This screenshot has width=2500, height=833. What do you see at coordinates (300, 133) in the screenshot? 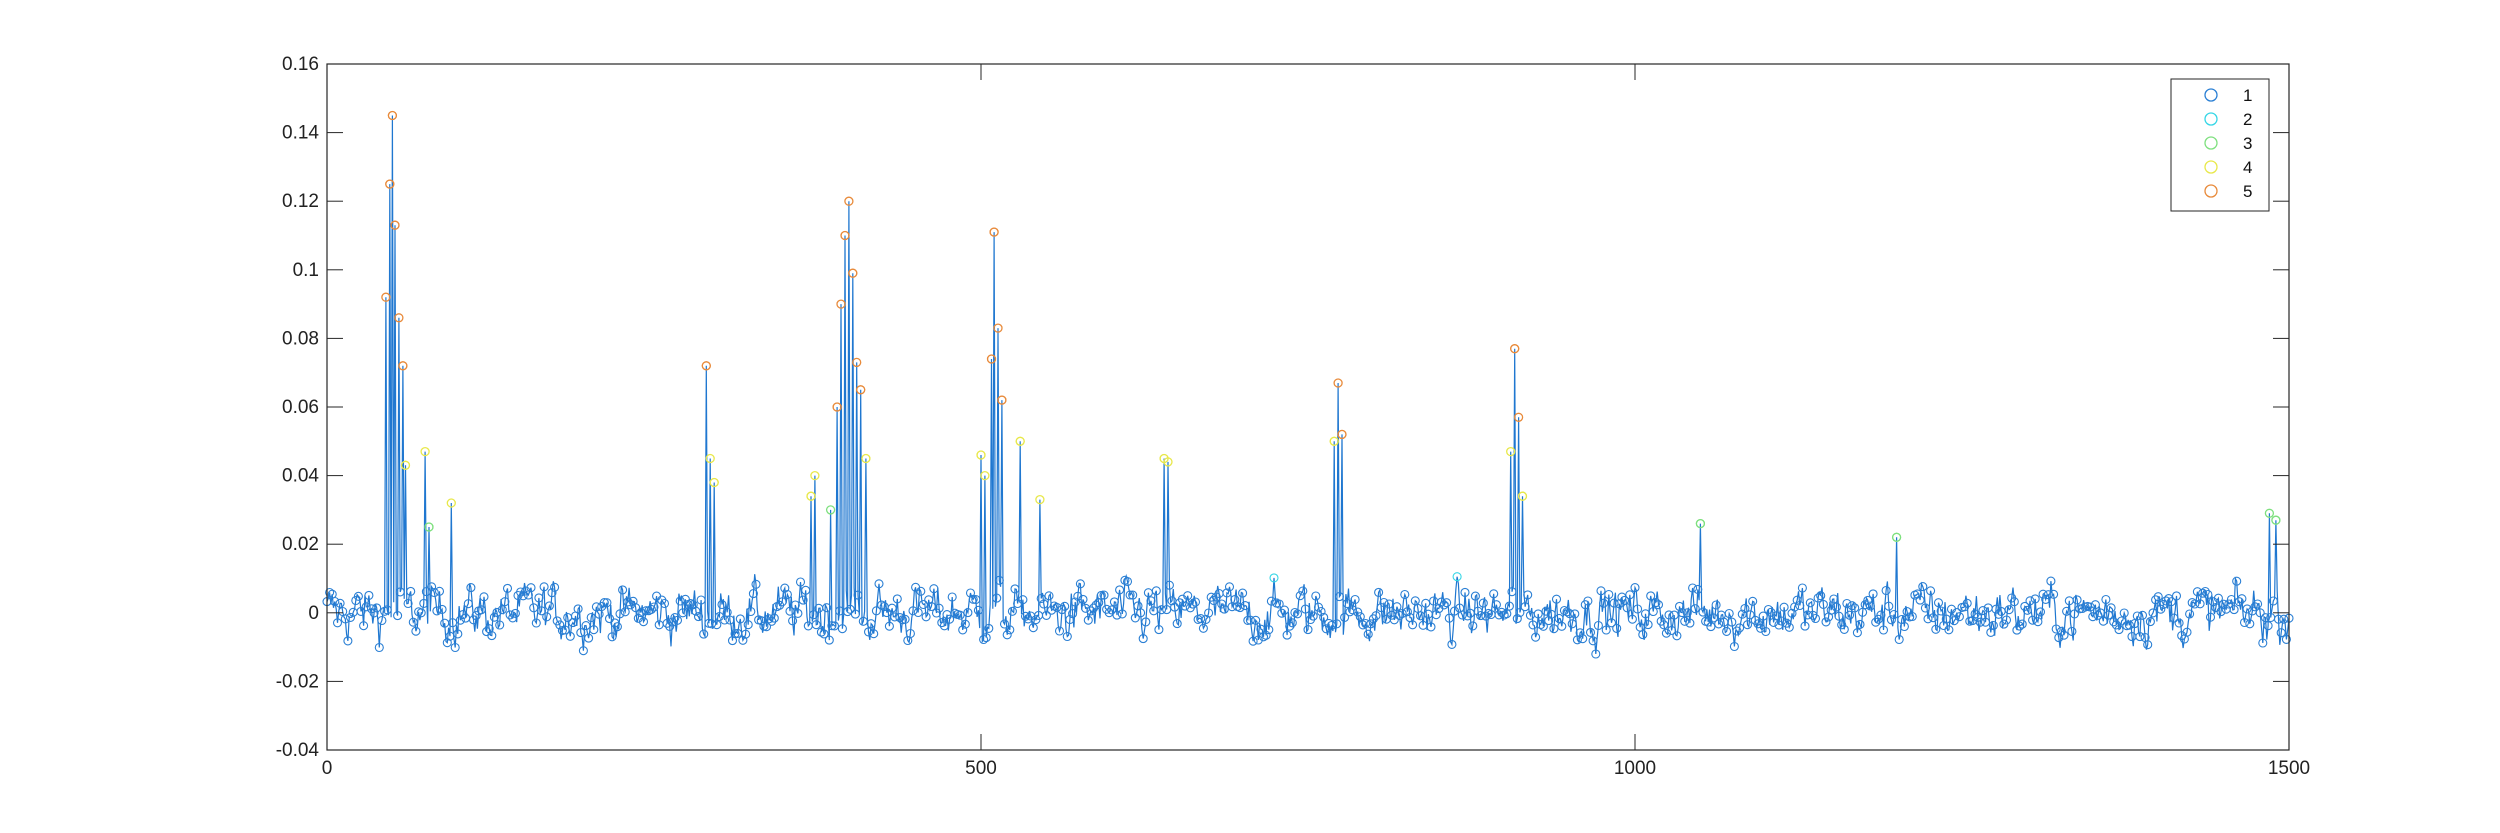
I see `y-tick-label: 0.14` at bounding box center [300, 133].